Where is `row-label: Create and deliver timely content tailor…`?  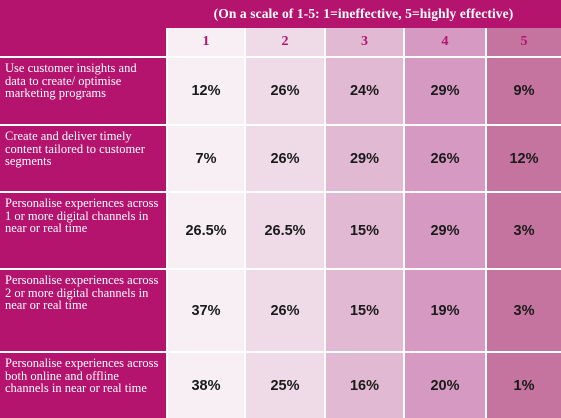 row-label: Create and deliver timely content tailor… is located at coordinates (83, 157).